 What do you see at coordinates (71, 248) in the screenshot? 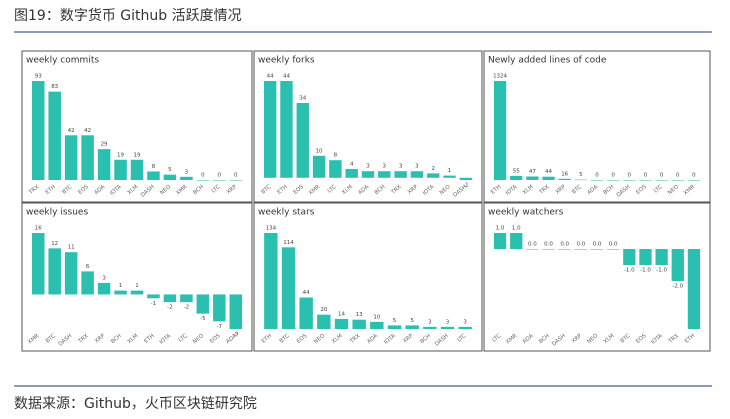
I see `value-label: 11` at bounding box center [71, 248].